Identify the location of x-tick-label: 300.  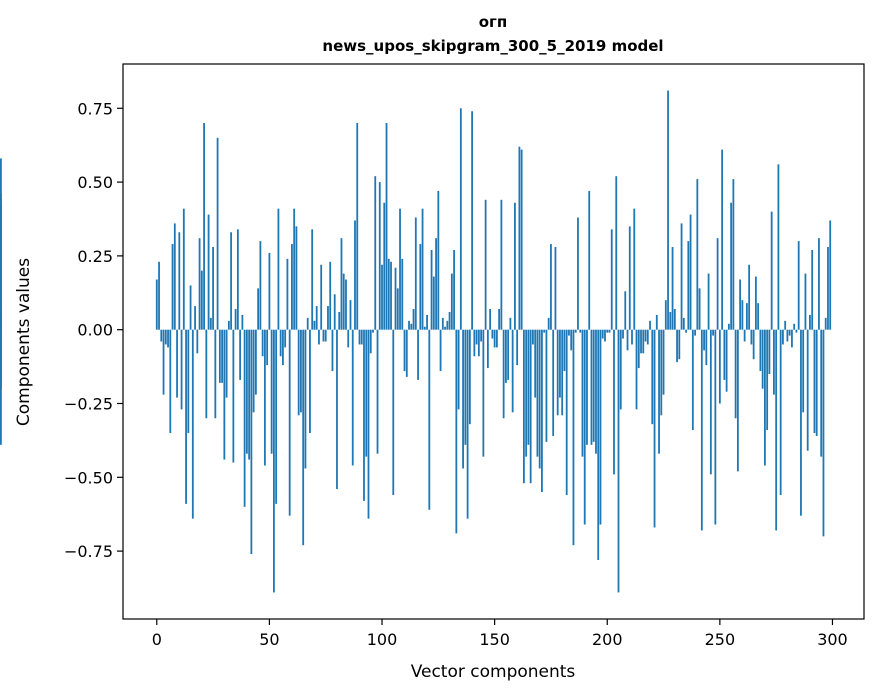
(832, 639).